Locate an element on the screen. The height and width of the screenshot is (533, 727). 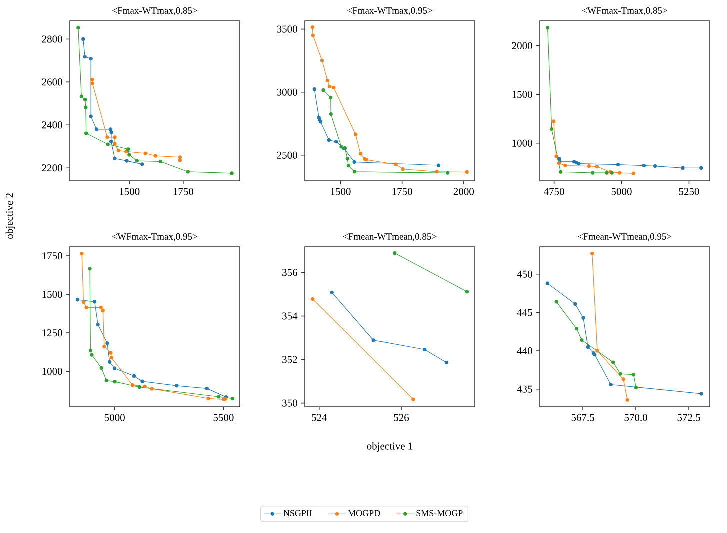
x-tick-label: 5500 is located at coordinates (224, 418).